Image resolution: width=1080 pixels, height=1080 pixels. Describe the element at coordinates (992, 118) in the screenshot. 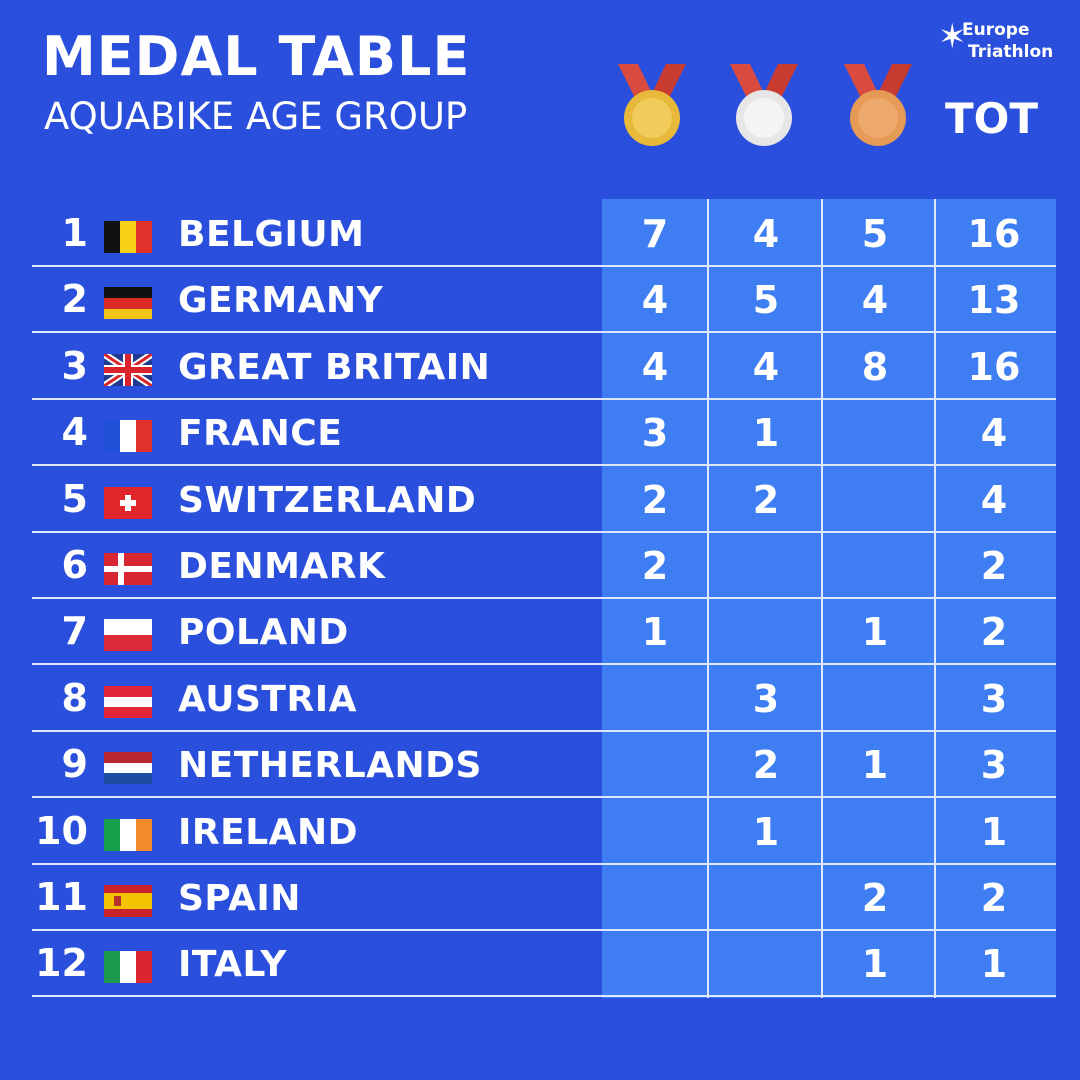

I see `total-column-header: TOT` at that location.